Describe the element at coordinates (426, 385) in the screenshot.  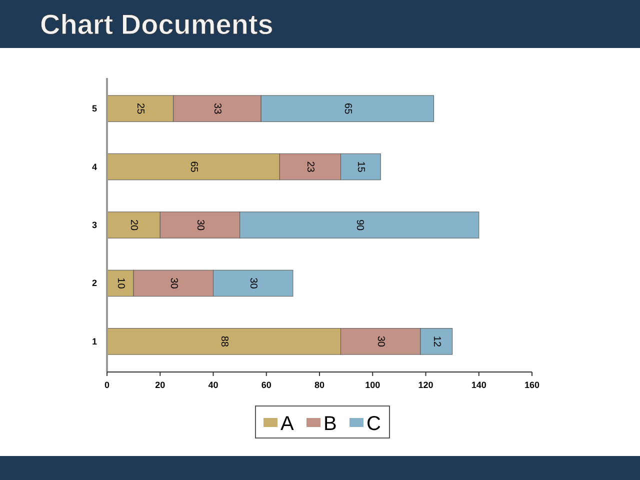
I see `x-tick-label: 120` at that location.